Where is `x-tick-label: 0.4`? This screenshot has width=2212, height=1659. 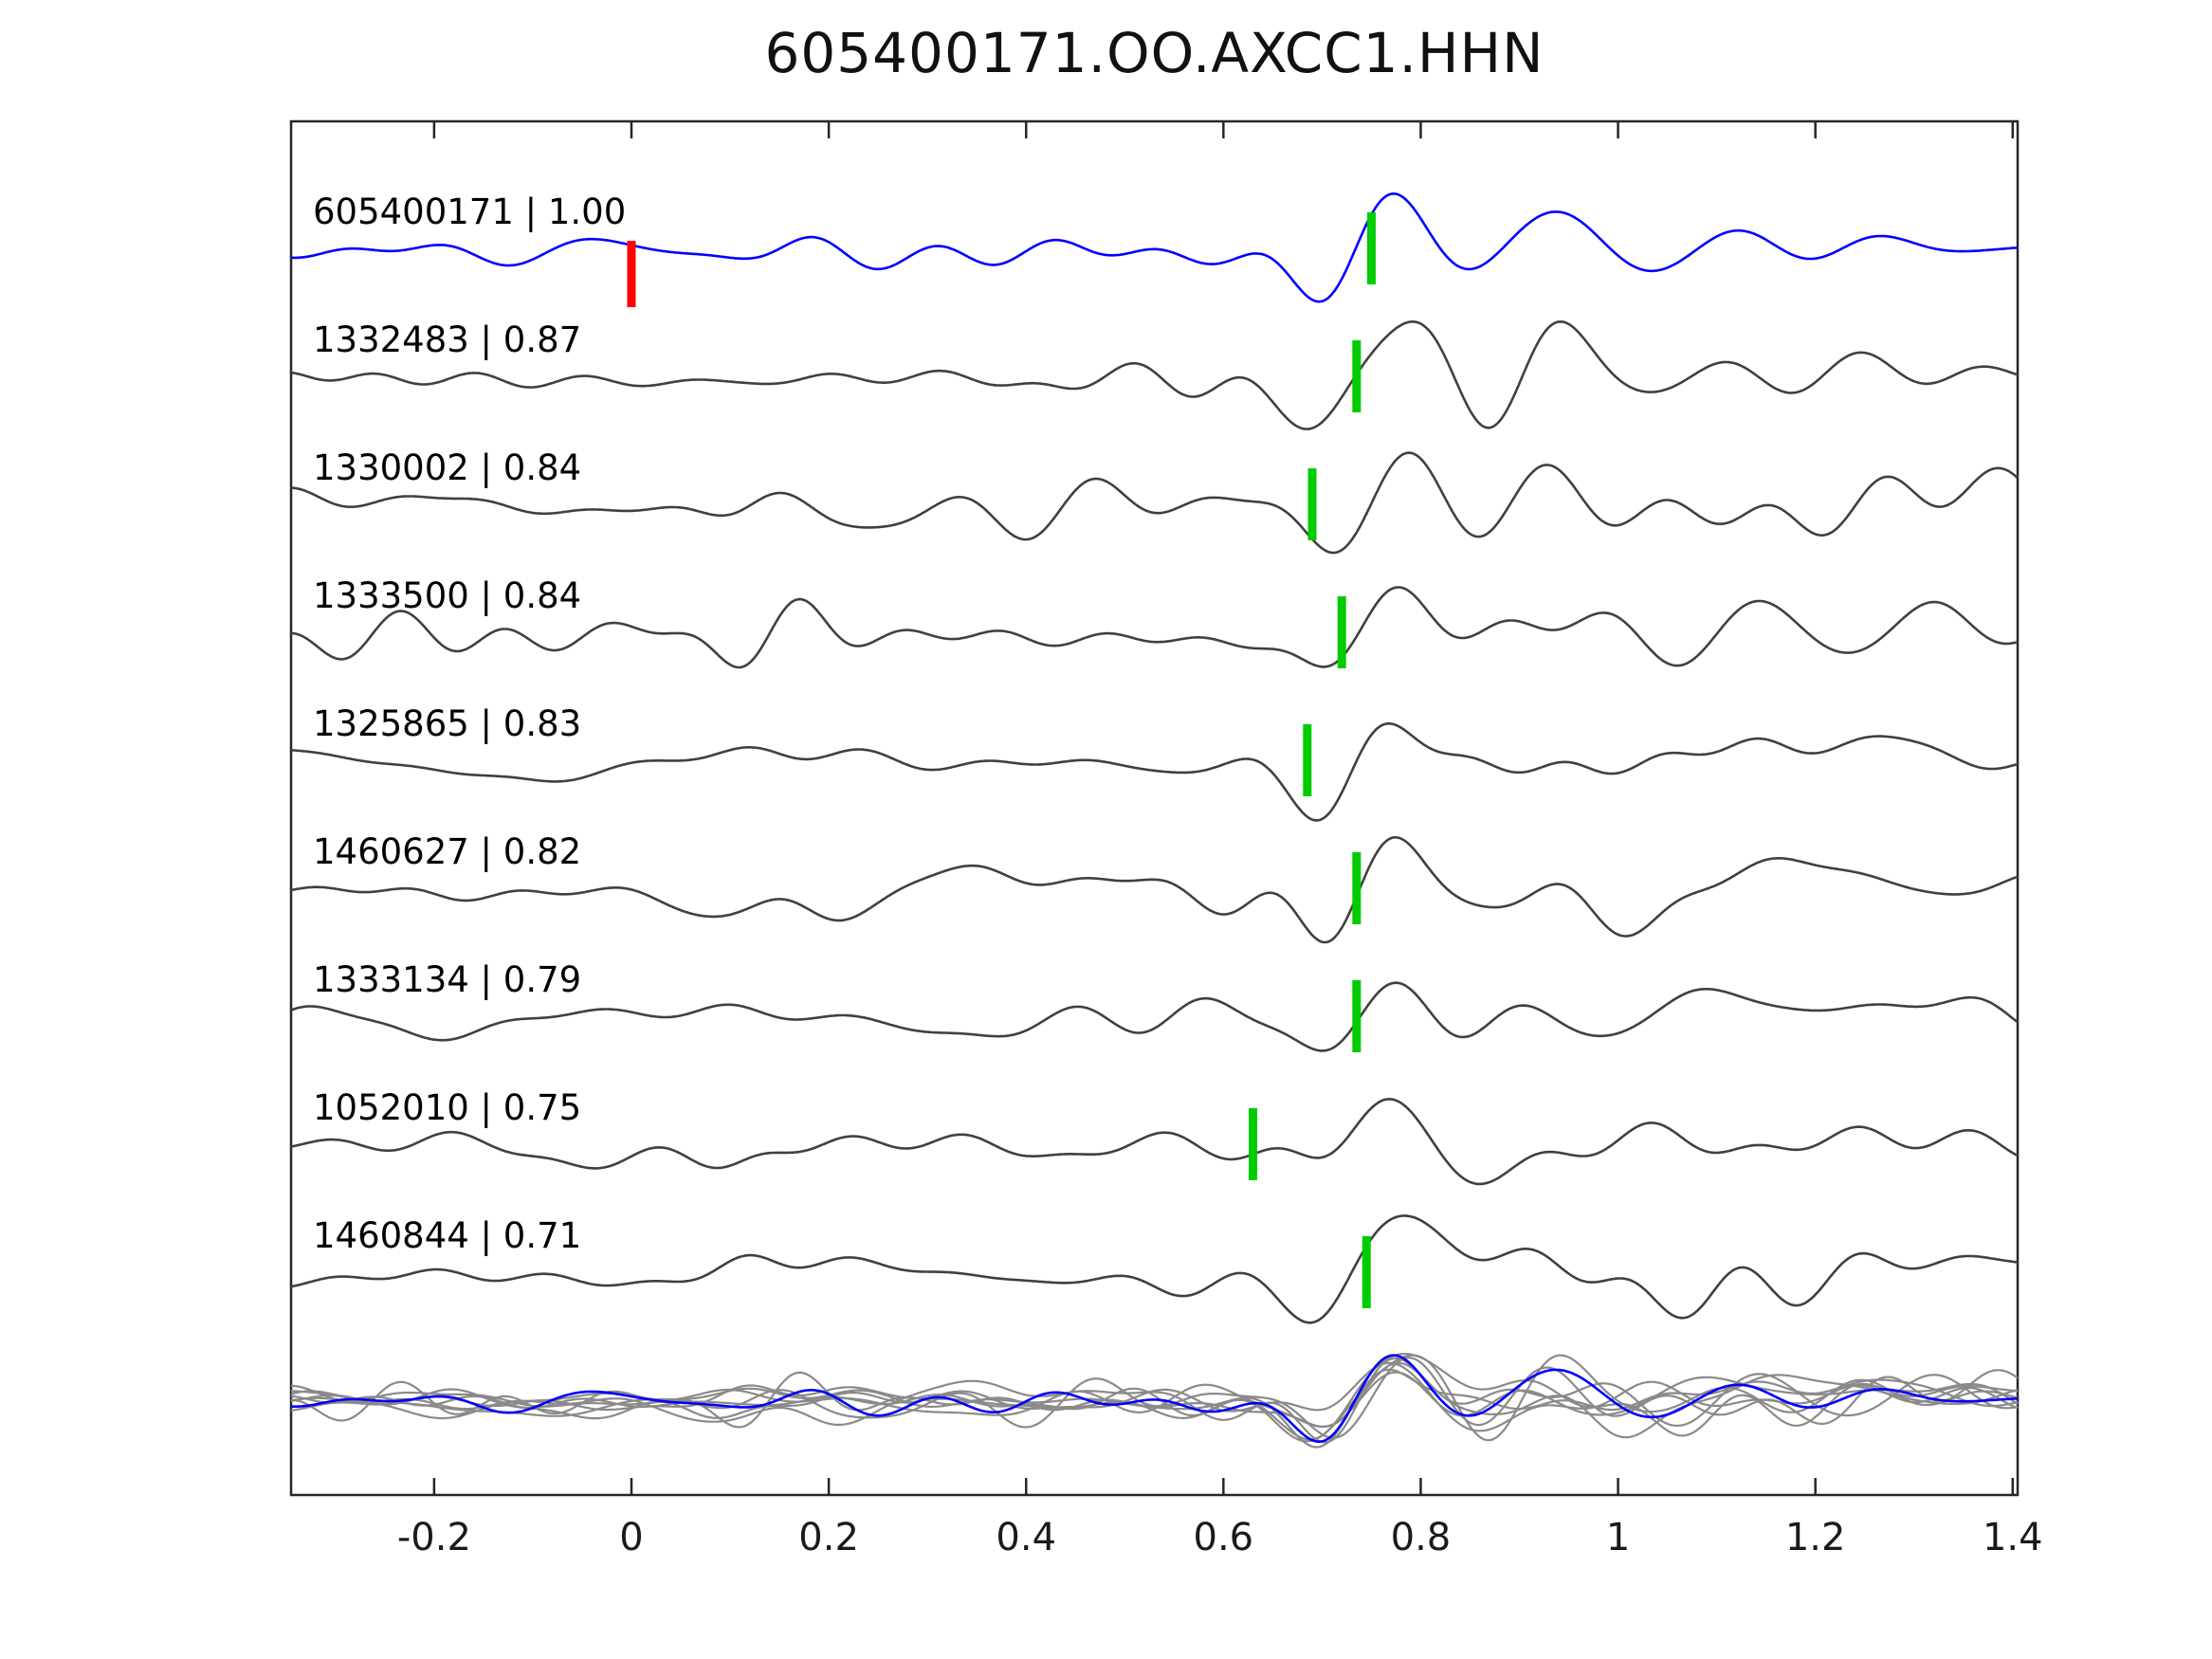
x-tick-label: 0.4 is located at coordinates (1026, 1537).